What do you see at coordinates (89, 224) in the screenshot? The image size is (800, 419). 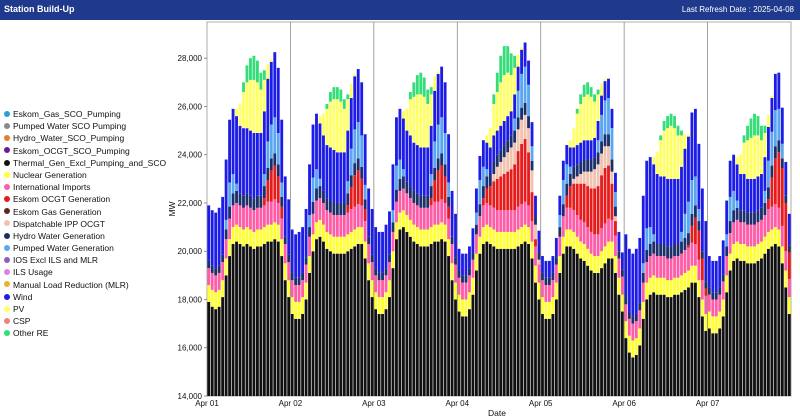 I see `legend-item: Dispatchable IPP OCGT` at bounding box center [89, 224].